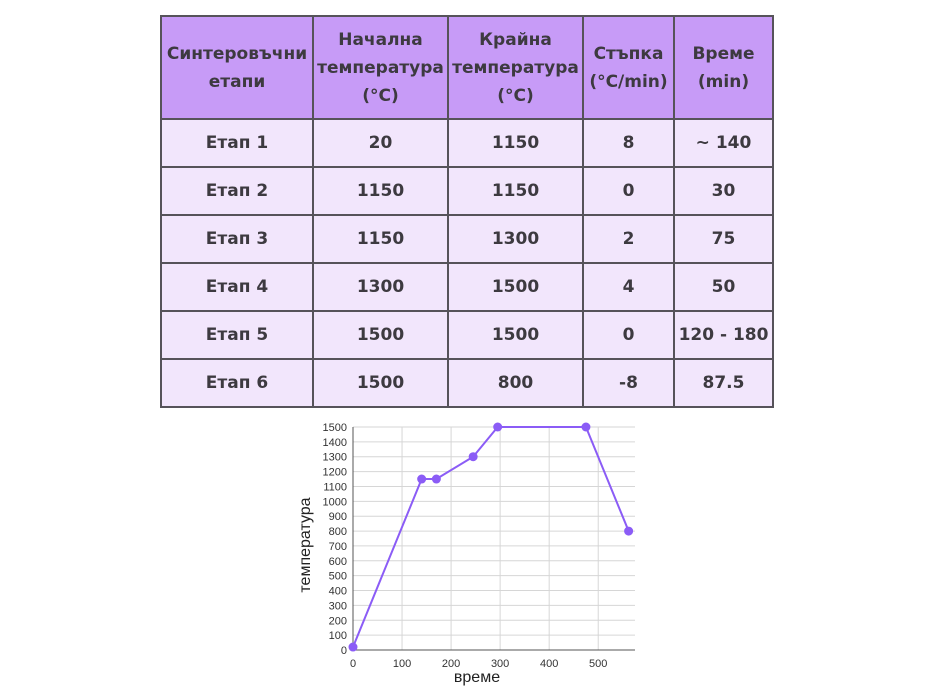 This screenshot has height=700, width=933. I want to click on y-tick-label: 600, so click(338, 562).